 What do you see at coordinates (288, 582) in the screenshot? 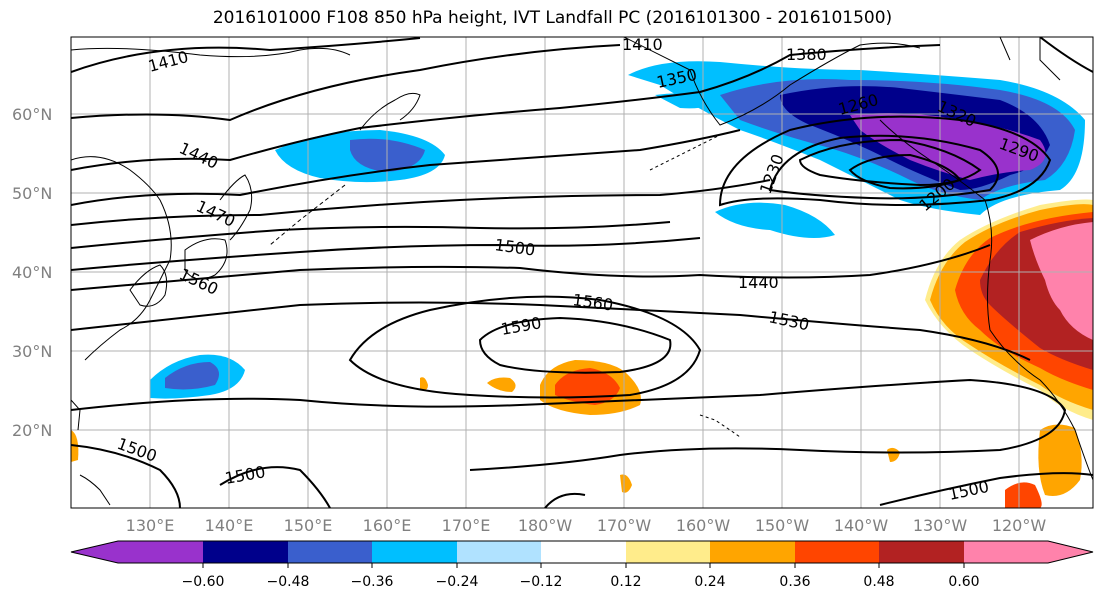
I see `colorbar-tick-label: −0.48` at bounding box center [288, 582].